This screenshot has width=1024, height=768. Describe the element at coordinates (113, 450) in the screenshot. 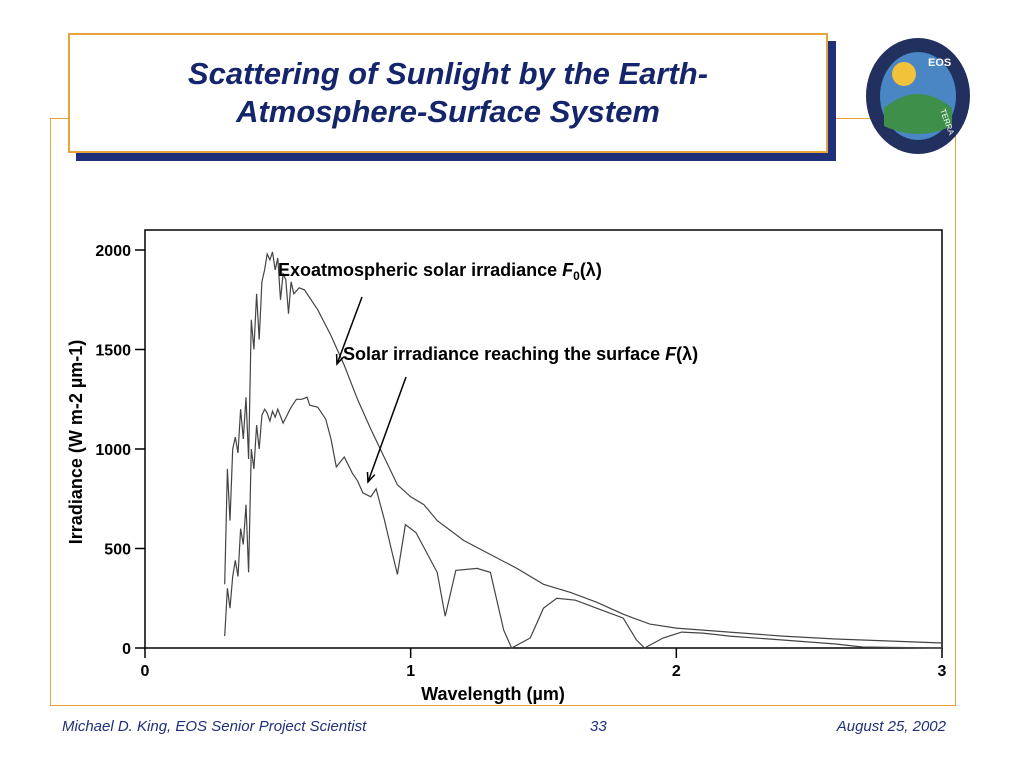

I see `y-tick-label: 1000` at that location.